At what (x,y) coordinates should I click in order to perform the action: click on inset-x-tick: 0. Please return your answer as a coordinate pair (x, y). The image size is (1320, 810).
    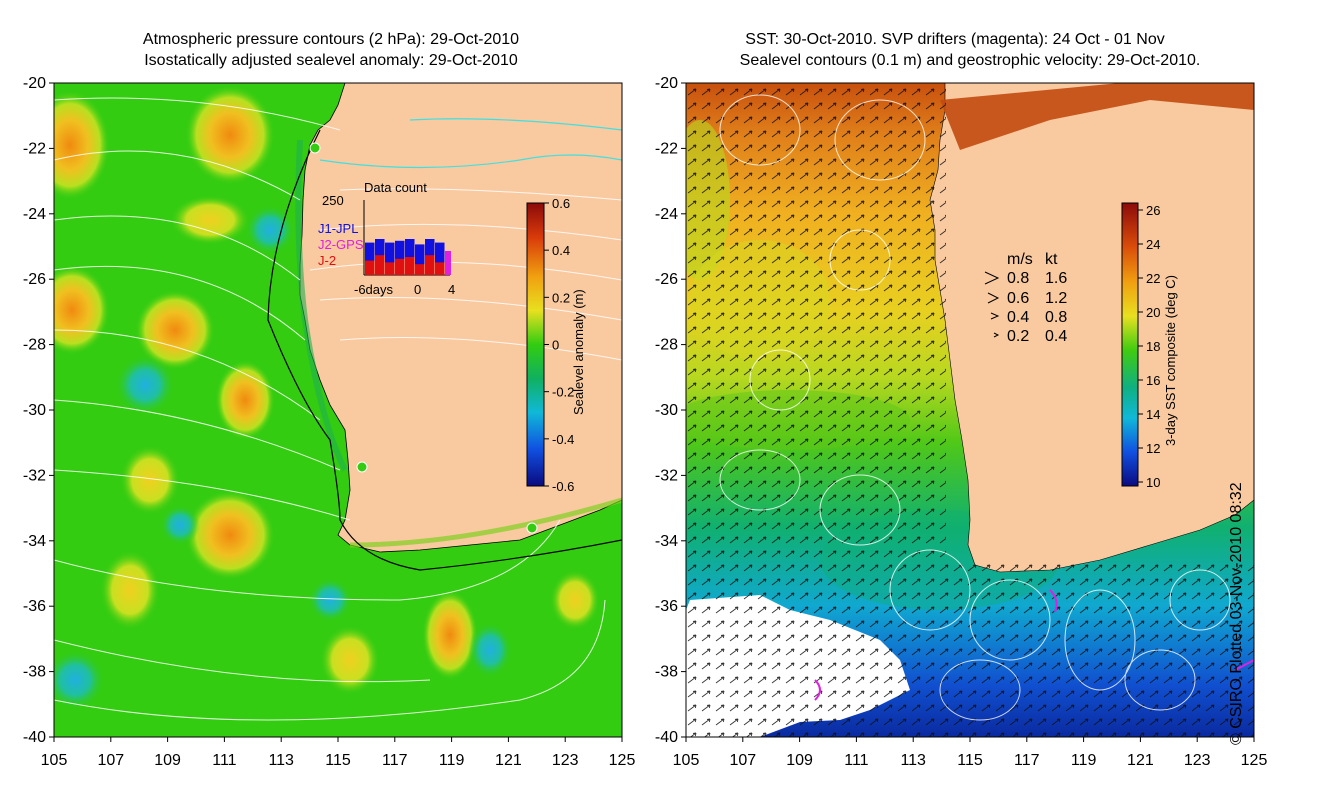
    Looking at the image, I should click on (417, 289).